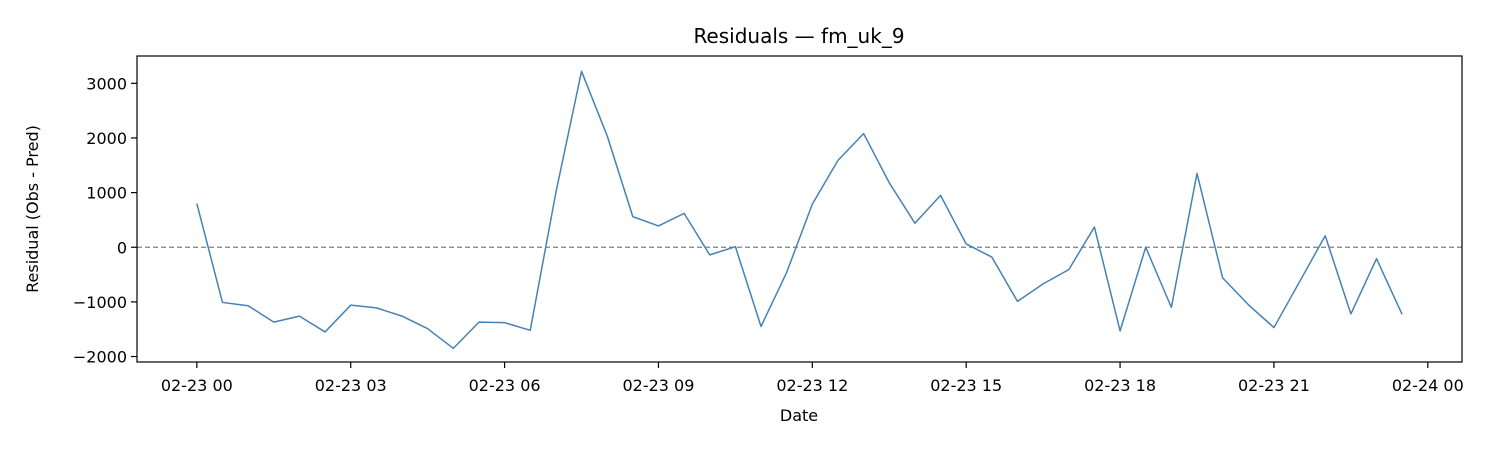 The image size is (1500, 450). I want to click on y-axis: −2000 −1000 0 1000 2000 3000, so click(105, 220).